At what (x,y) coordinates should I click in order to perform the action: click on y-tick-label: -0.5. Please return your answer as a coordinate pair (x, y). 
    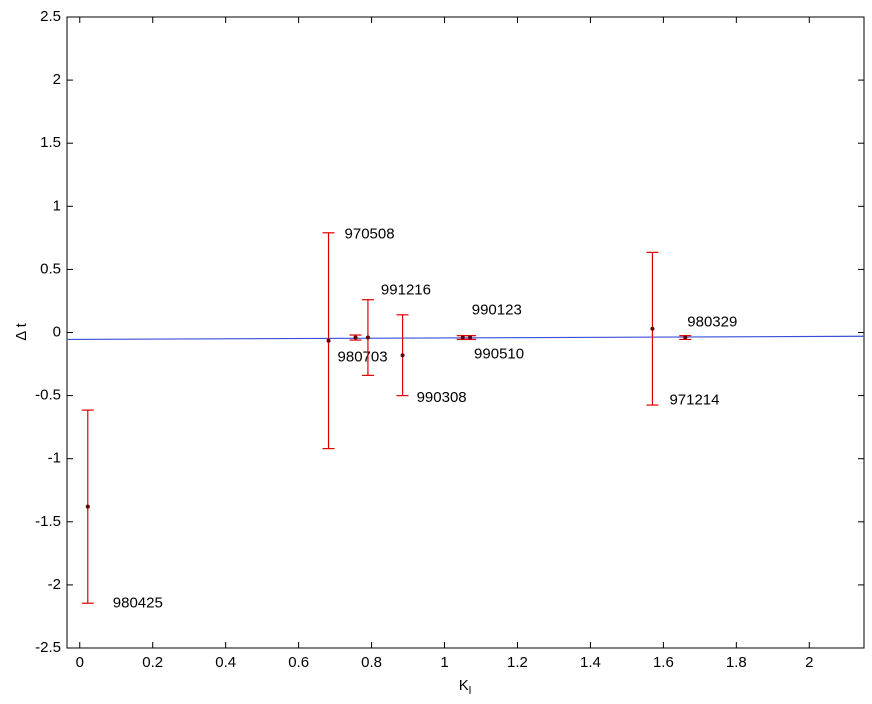
    Looking at the image, I should click on (48, 395).